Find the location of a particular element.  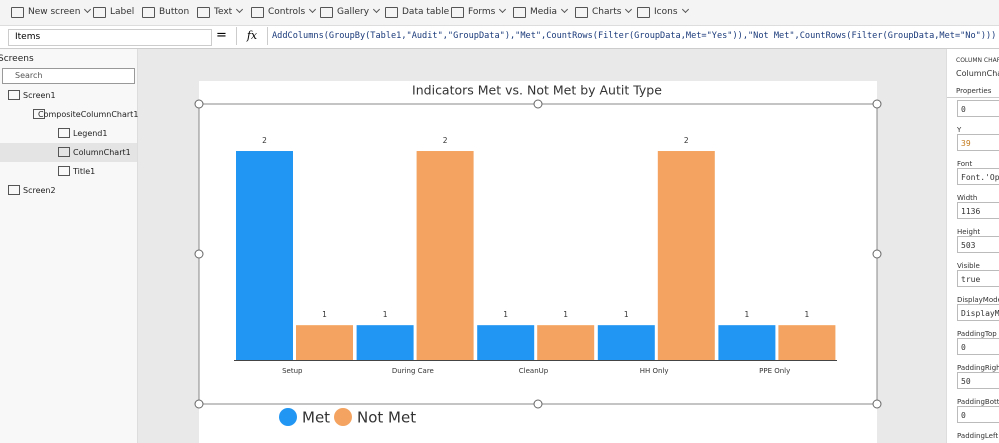

property-label: Font is located at coordinates (965, 164).